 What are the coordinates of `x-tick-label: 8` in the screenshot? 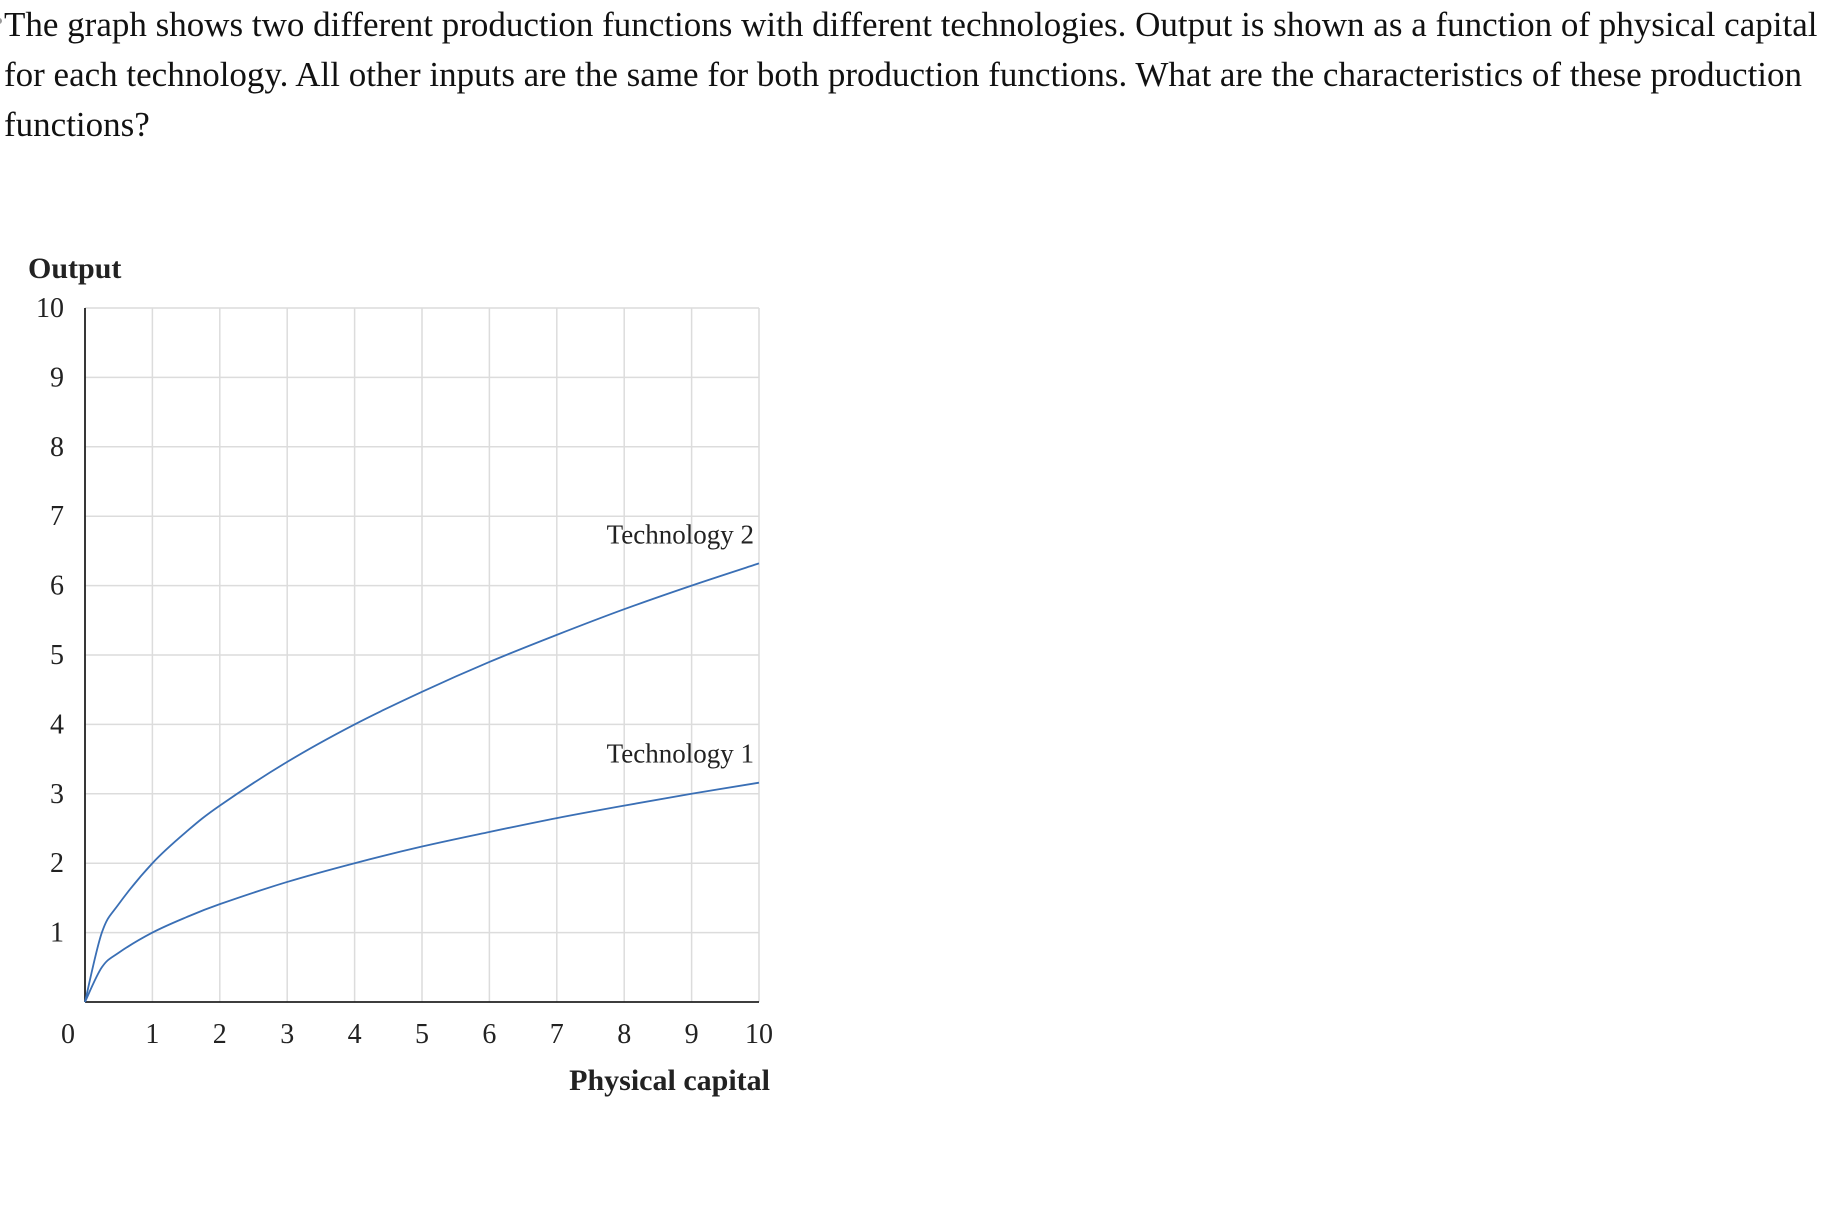 It's located at (624, 1034).